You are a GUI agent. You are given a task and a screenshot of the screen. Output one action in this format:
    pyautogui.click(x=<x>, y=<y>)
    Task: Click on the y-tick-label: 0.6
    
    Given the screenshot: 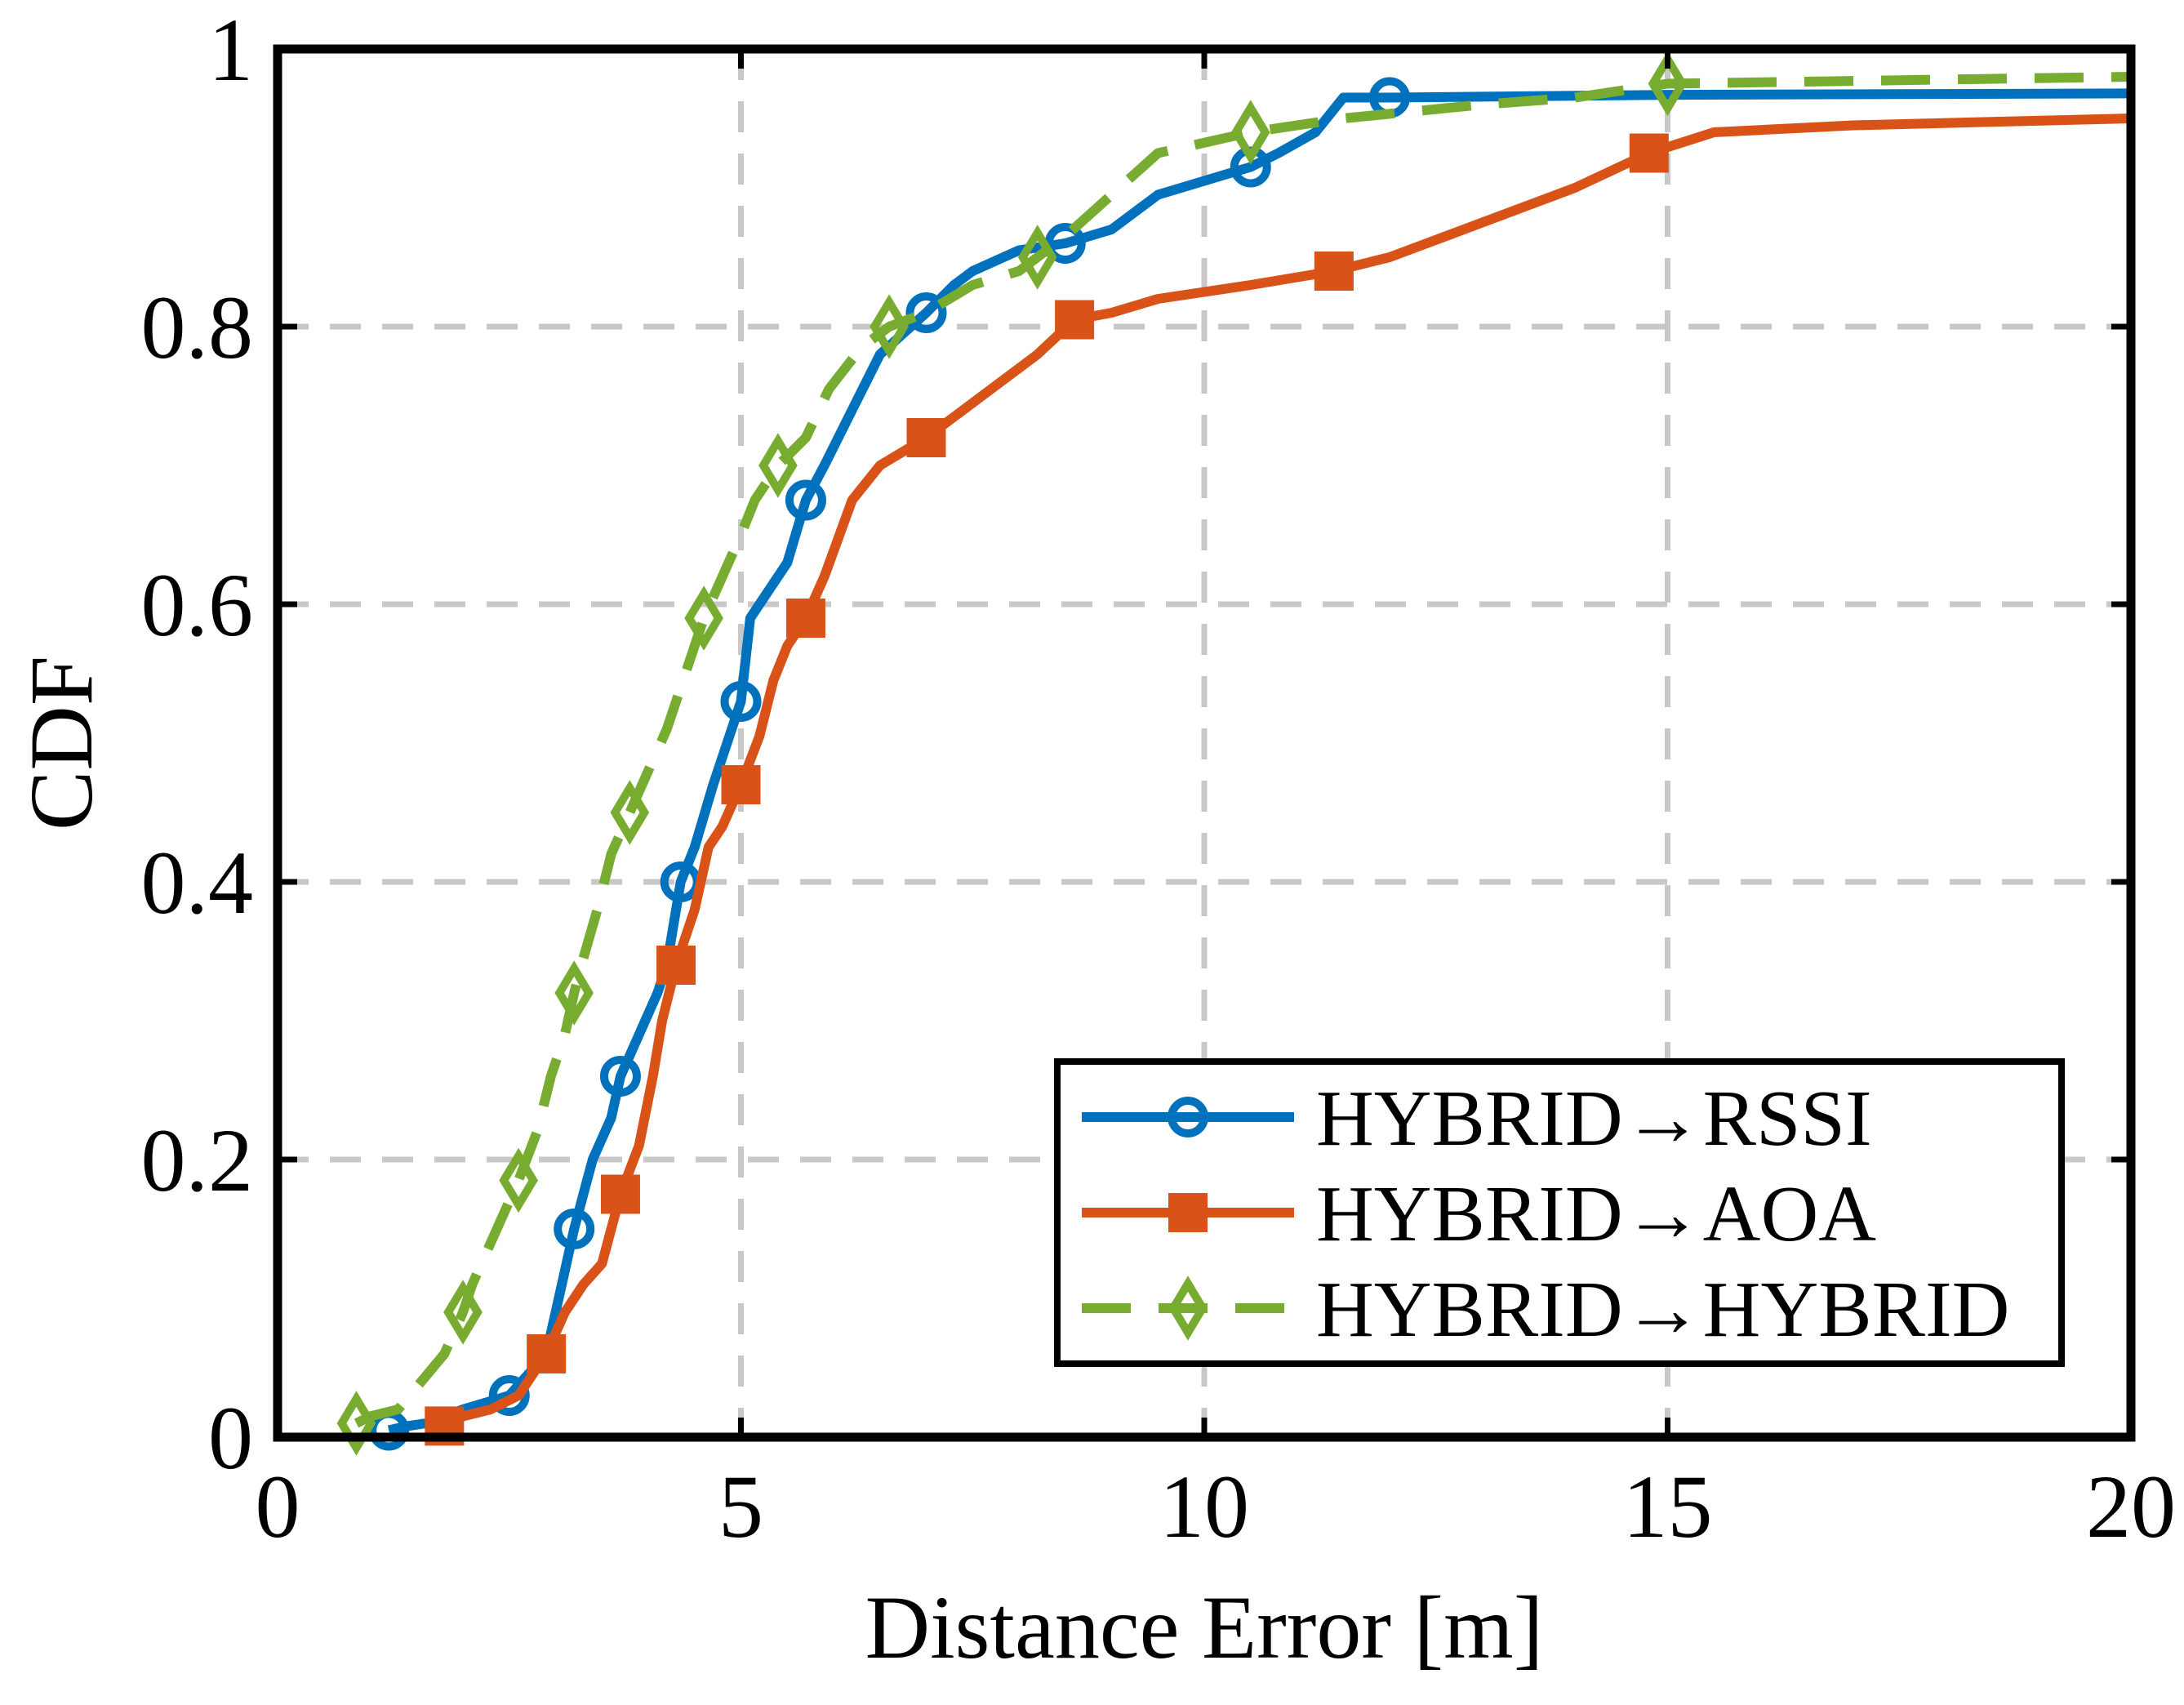 What is the action you would take?
    pyautogui.click(x=198, y=605)
    